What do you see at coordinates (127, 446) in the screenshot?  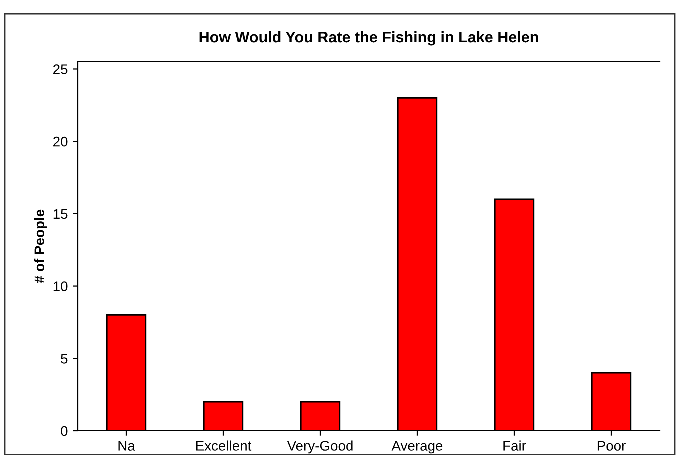 I see `x-tick-label: Na` at bounding box center [127, 446].